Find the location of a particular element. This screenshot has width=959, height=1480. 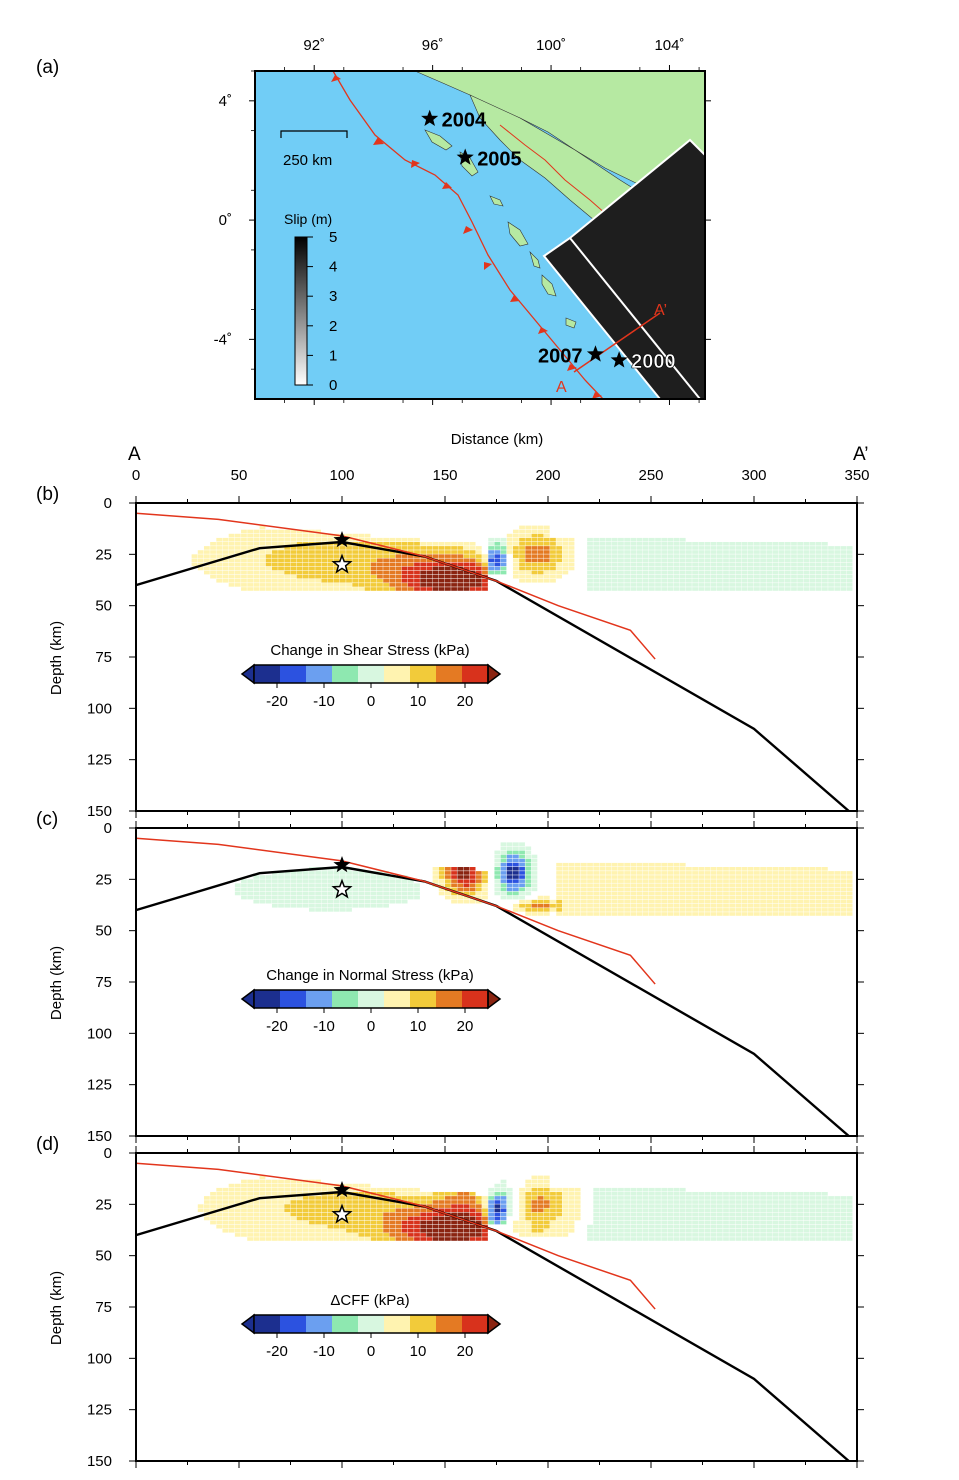

distance-tick-label: 300 is located at coordinates (753, 475).